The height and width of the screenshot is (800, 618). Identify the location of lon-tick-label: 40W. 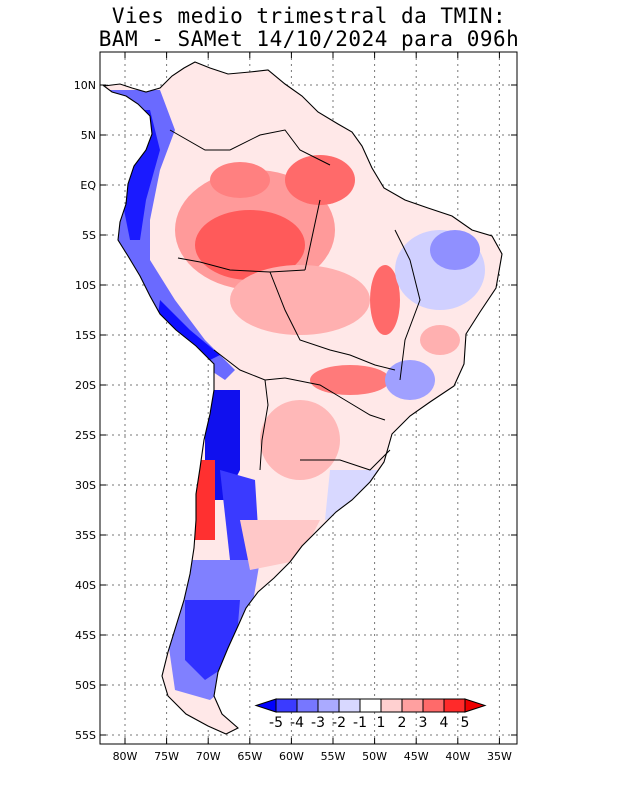
(457, 756).